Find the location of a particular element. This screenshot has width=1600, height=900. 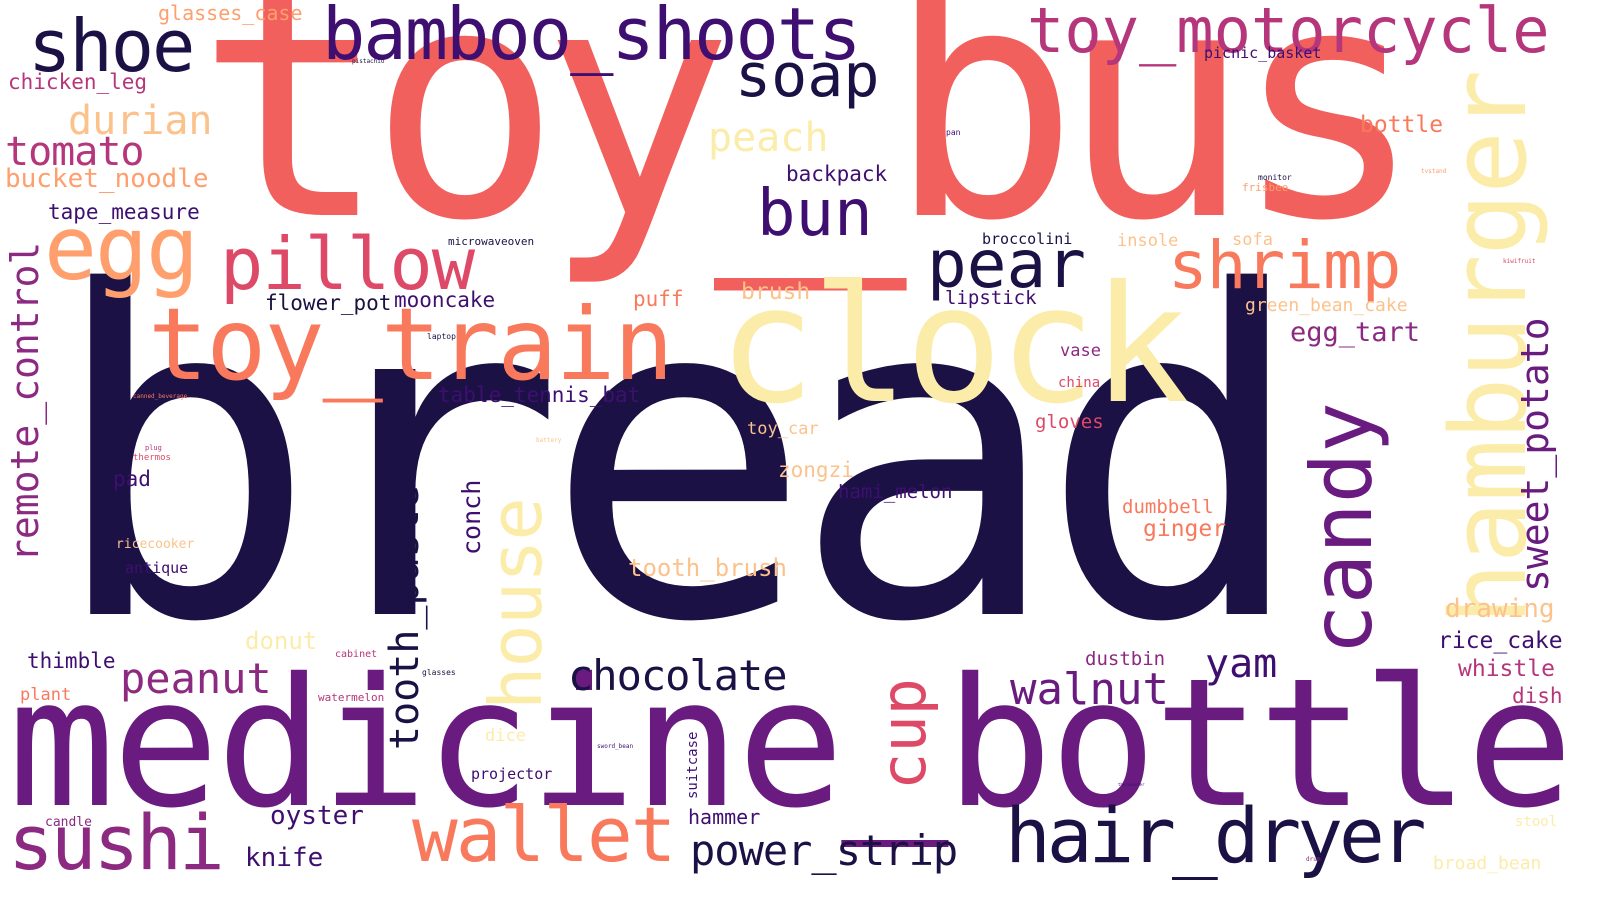

word-china: china is located at coordinates (1079, 383).